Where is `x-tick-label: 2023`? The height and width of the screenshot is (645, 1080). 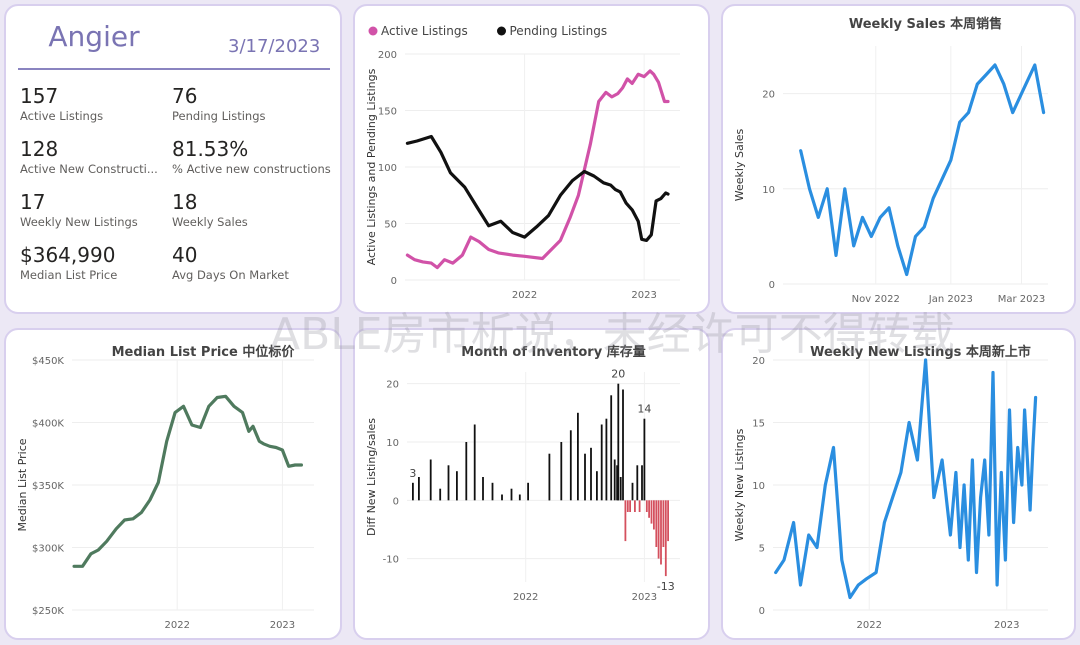 x-tick-label: 2023 is located at coordinates (643, 295).